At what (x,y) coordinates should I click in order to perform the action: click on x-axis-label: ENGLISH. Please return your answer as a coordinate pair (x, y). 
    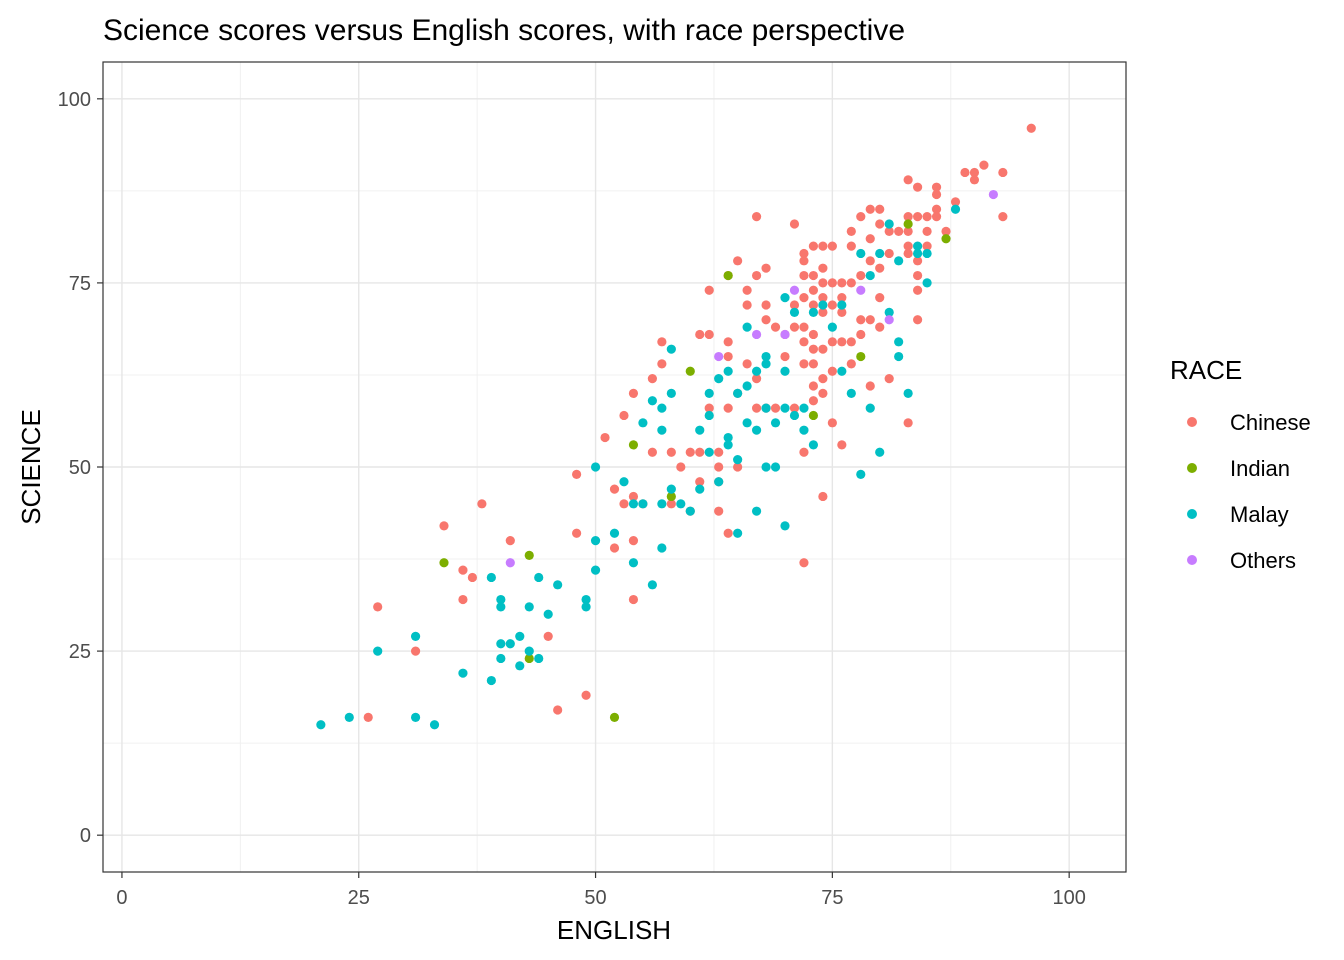
    Looking at the image, I should click on (614, 930).